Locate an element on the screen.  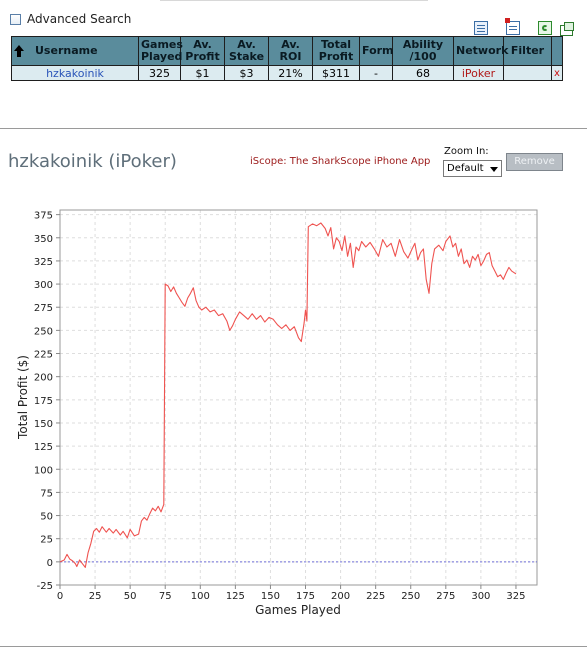
cell-form: - is located at coordinates (376, 73).